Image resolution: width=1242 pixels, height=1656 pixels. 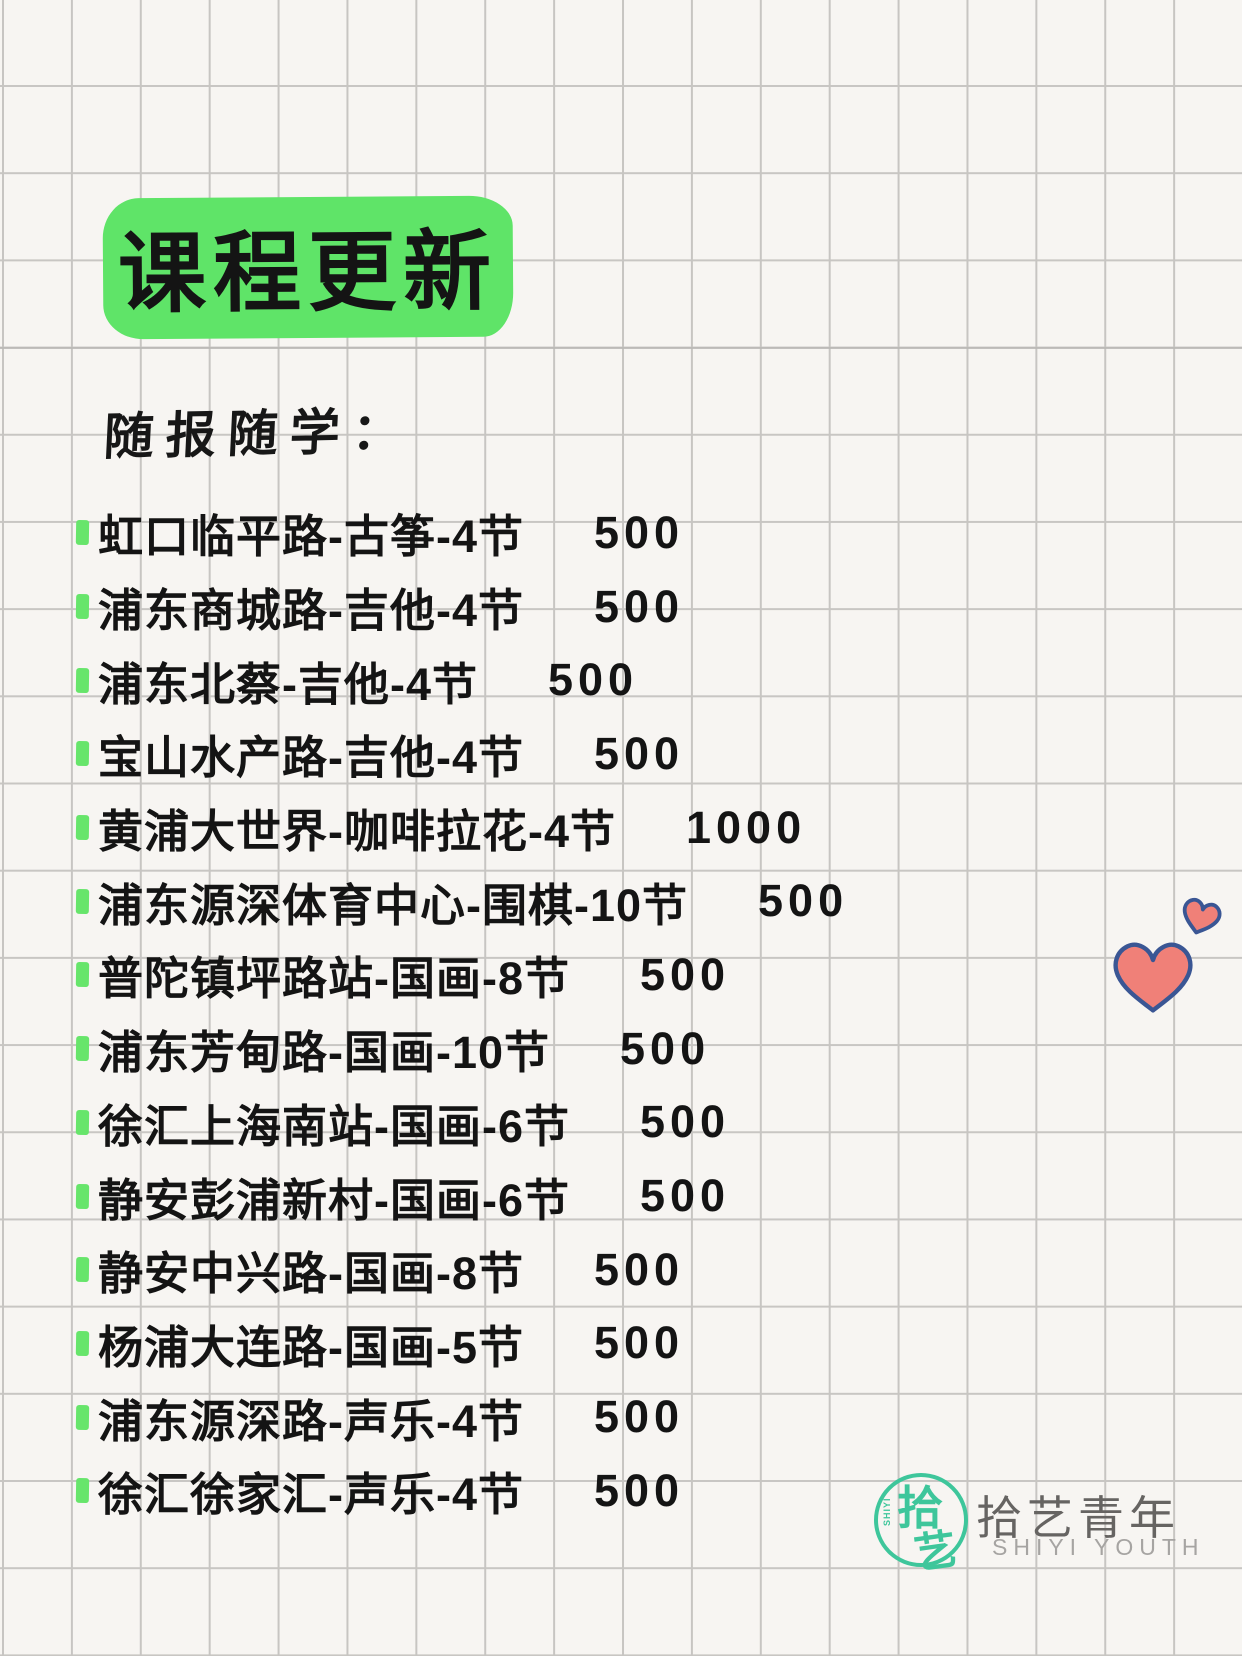 I want to click on title-highlight: 课程更新, so click(x=308, y=267).